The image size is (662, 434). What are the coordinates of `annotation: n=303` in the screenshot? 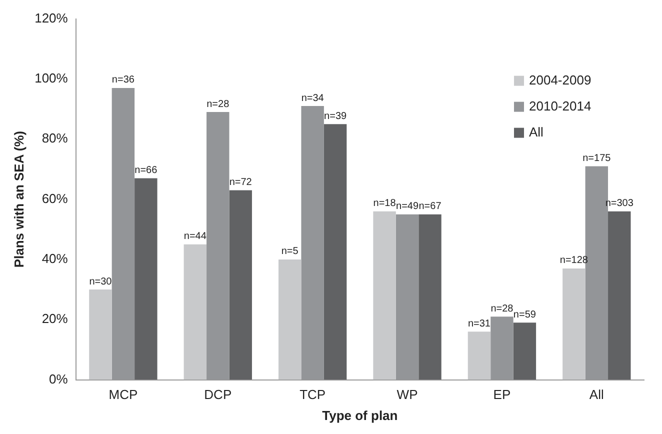 It's located at (619, 204).